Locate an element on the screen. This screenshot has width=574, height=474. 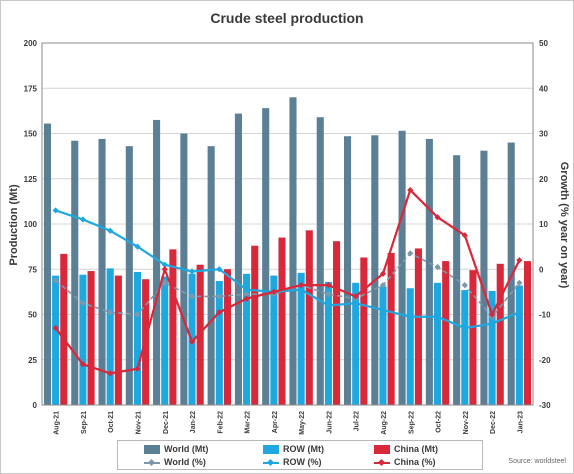
y-left-tick-label: 25 is located at coordinates (32, 360).